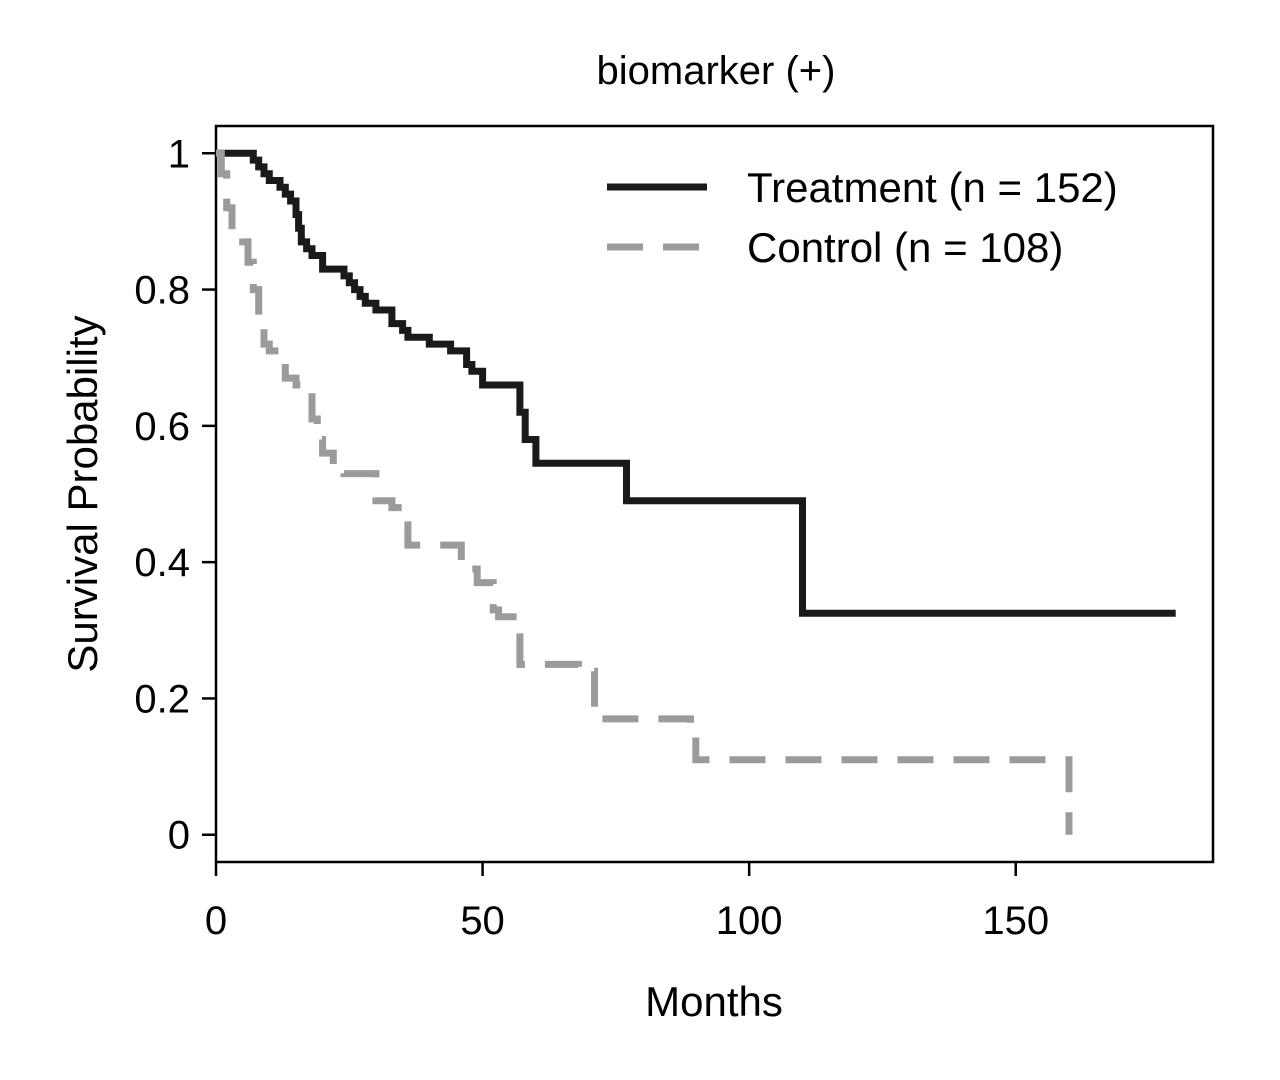  I want to click on x-tick-label: 0, so click(216, 921).